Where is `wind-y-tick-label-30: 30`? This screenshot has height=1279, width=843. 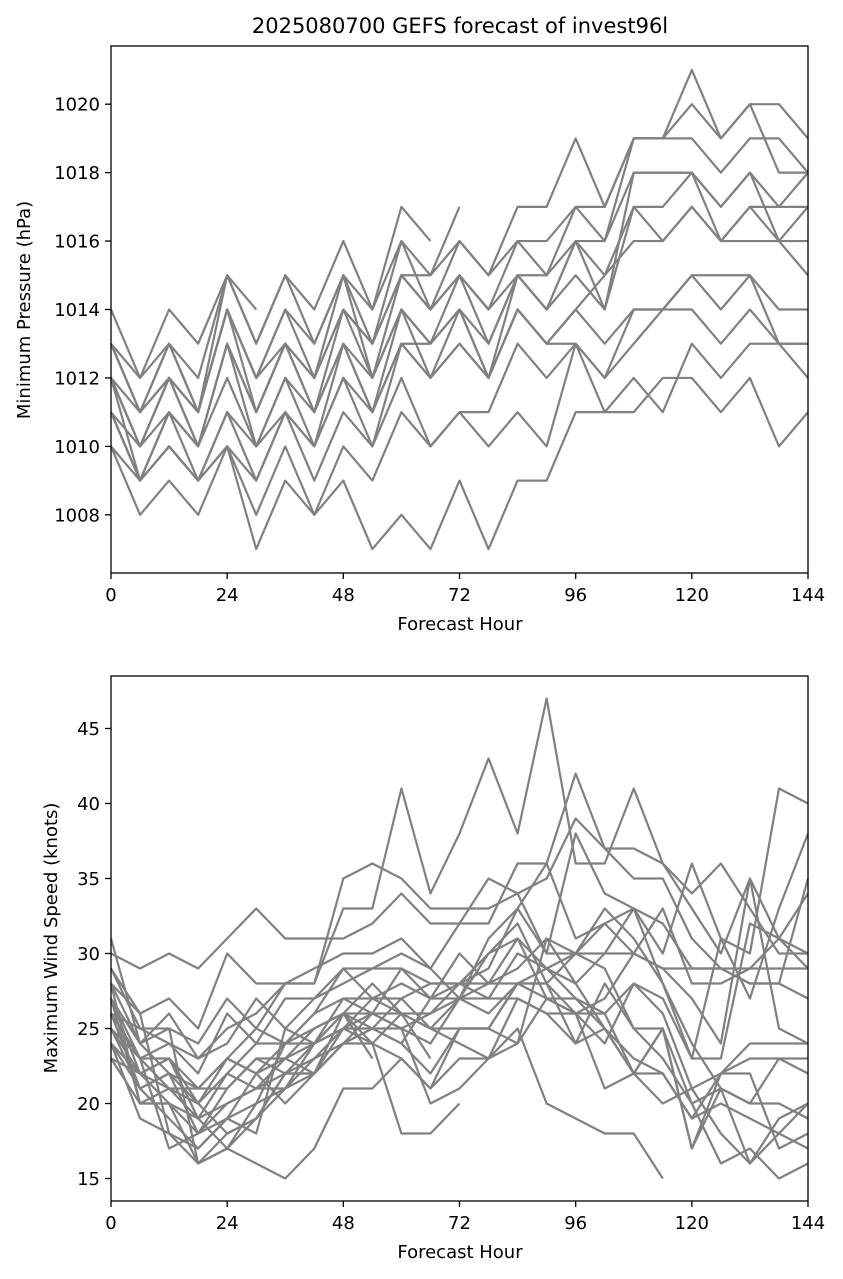 wind-y-tick-label-30: 30 is located at coordinates (88, 954).